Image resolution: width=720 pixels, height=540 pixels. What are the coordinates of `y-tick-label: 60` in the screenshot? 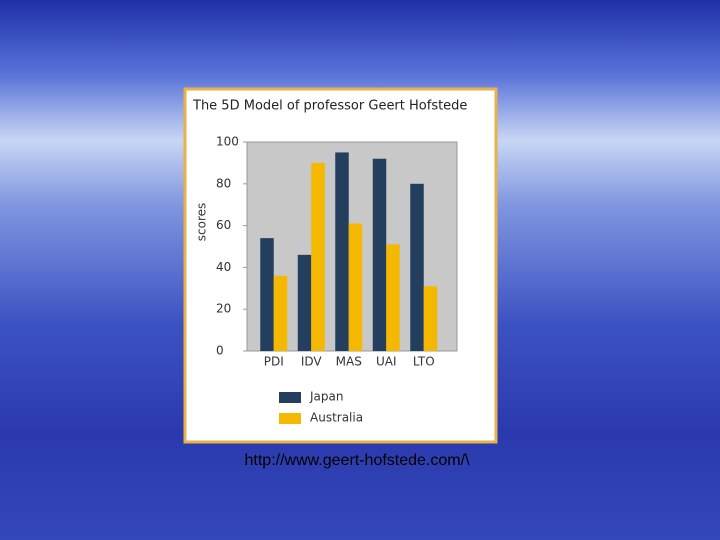 It's located at (223, 225).